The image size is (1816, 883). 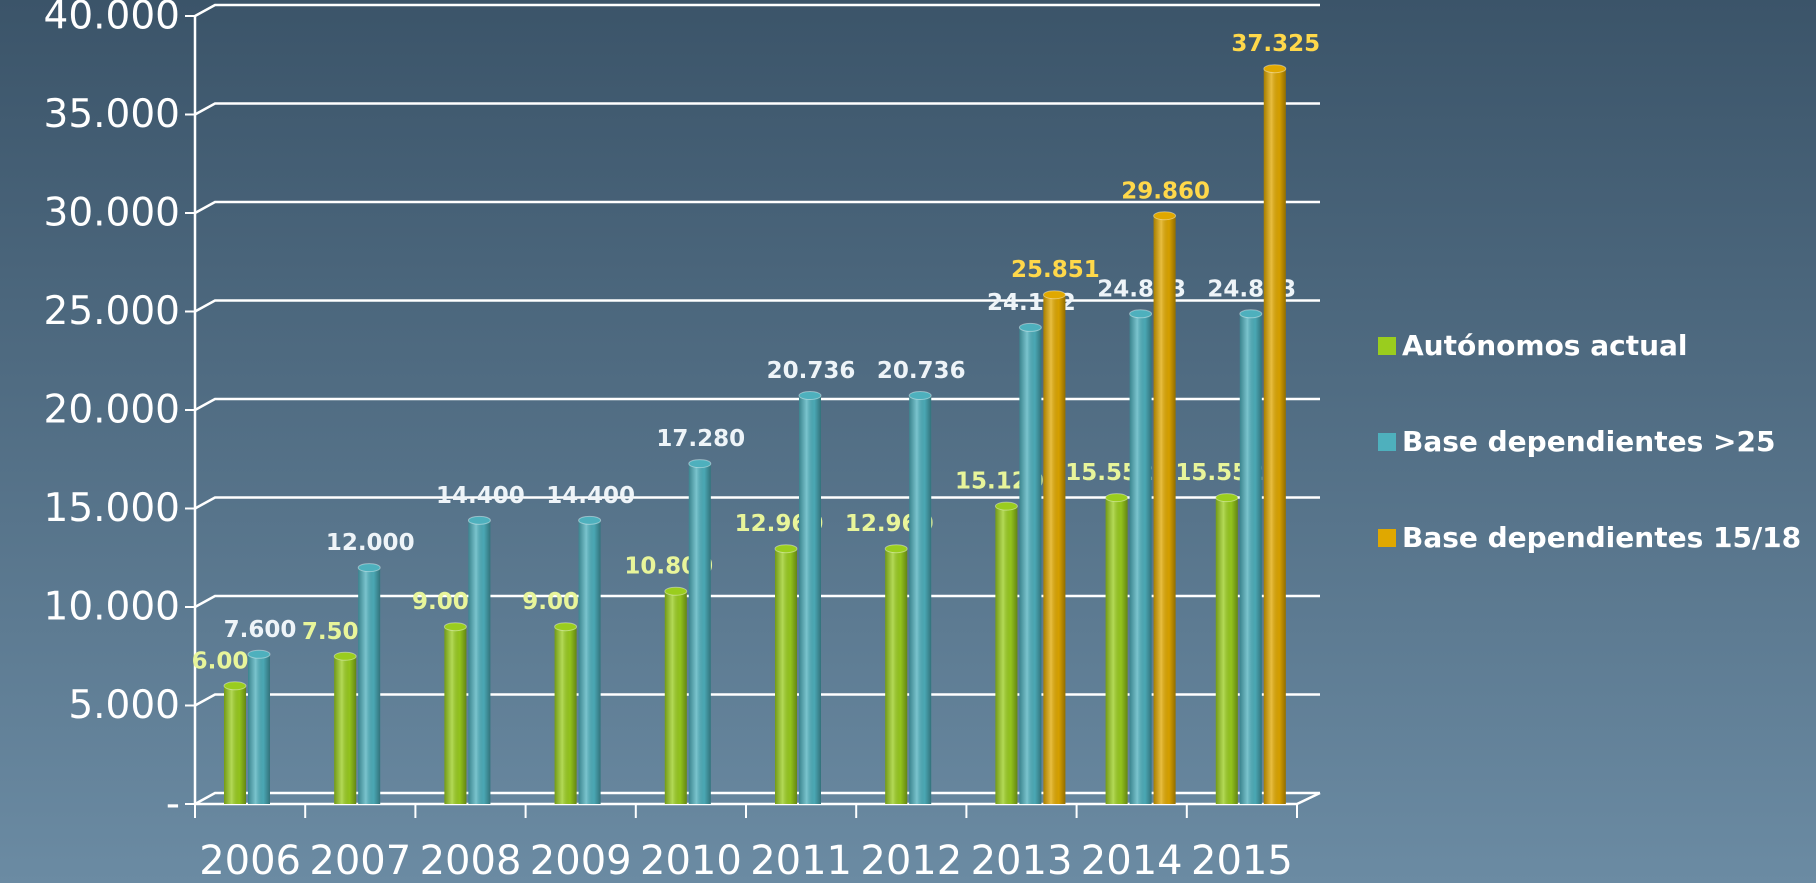 I want to click on y-tick-label: 5.000, so click(x=124, y=705).